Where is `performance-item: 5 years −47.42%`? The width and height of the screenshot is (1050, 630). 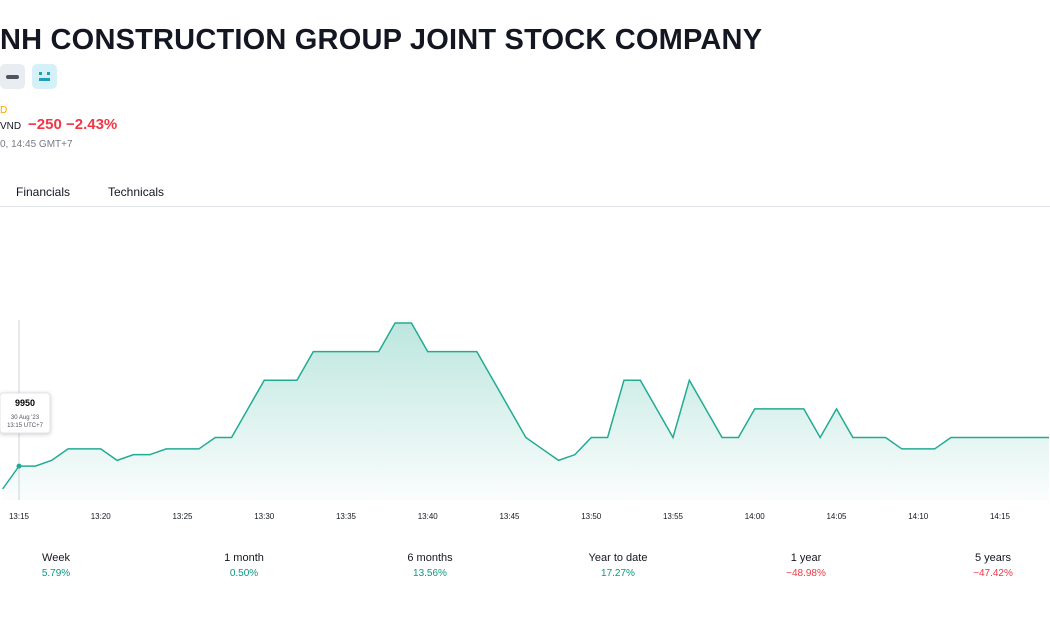 performance-item: 5 years −47.42% is located at coordinates (991, 565).